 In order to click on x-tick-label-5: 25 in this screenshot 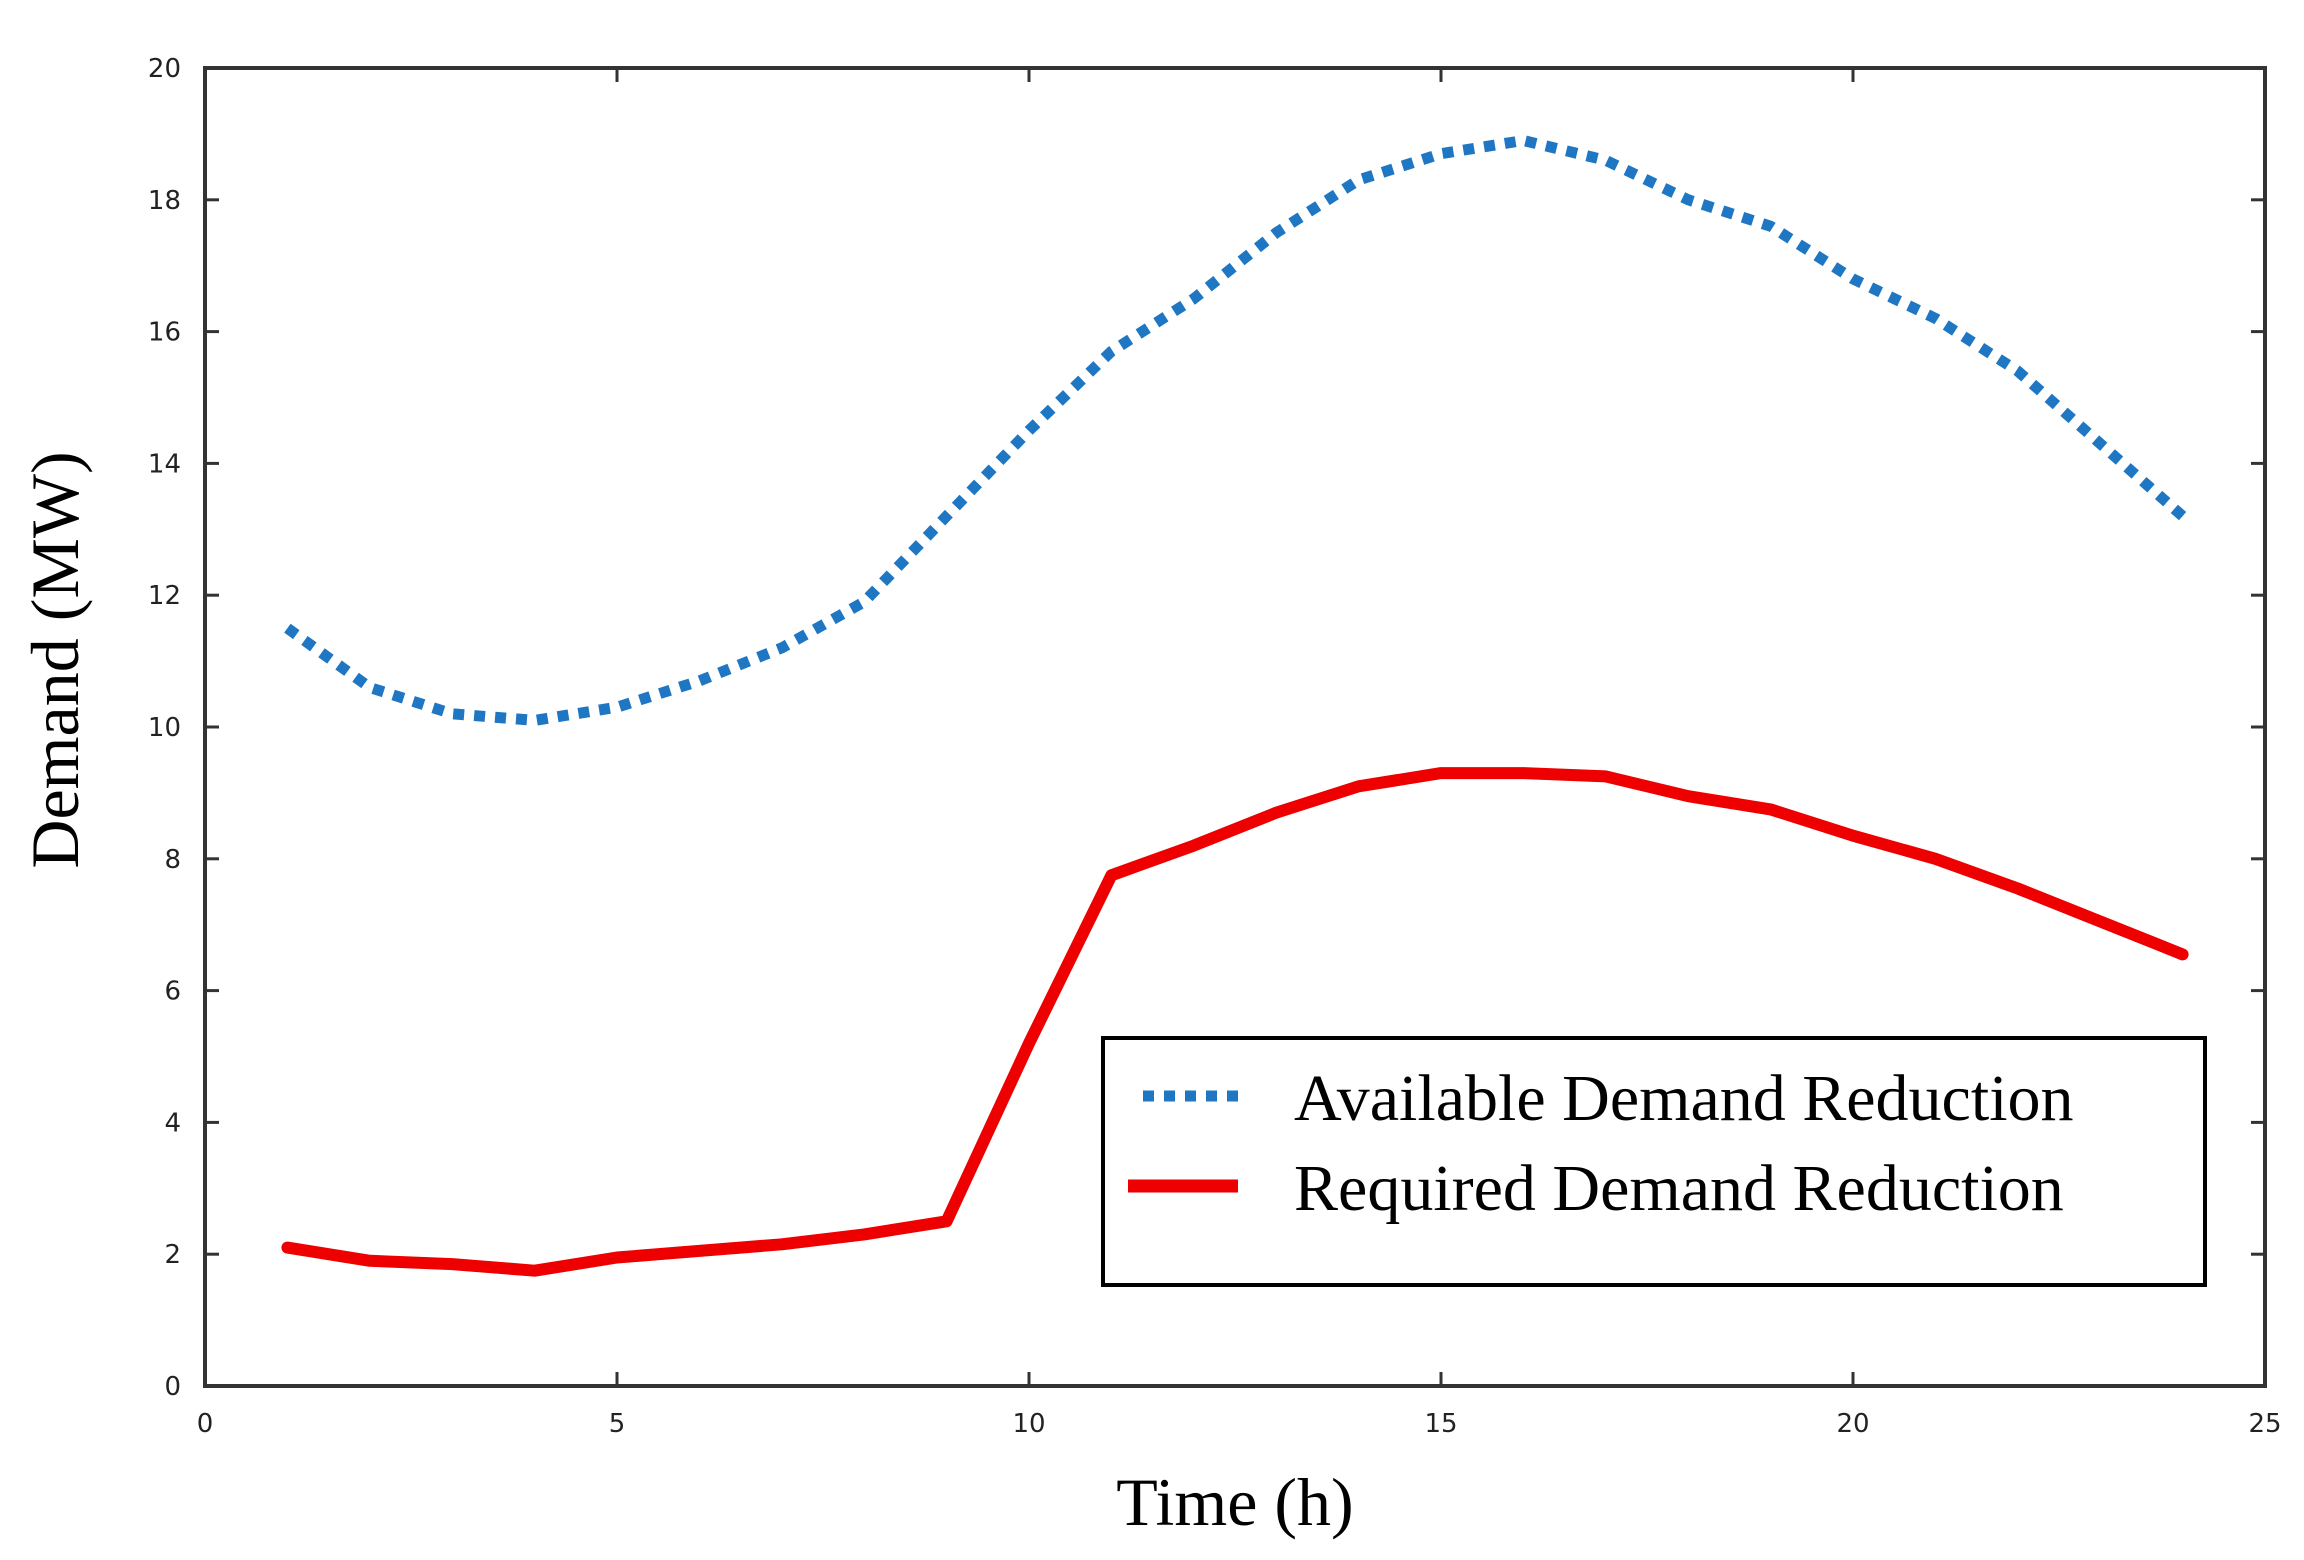, I will do `click(2264, 1424)`.